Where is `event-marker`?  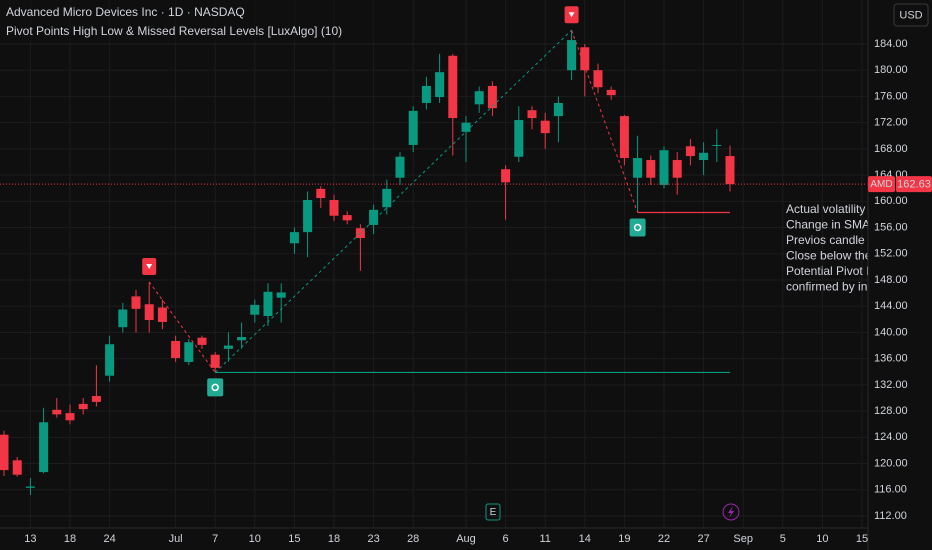
event-marker is located at coordinates (493, 512).